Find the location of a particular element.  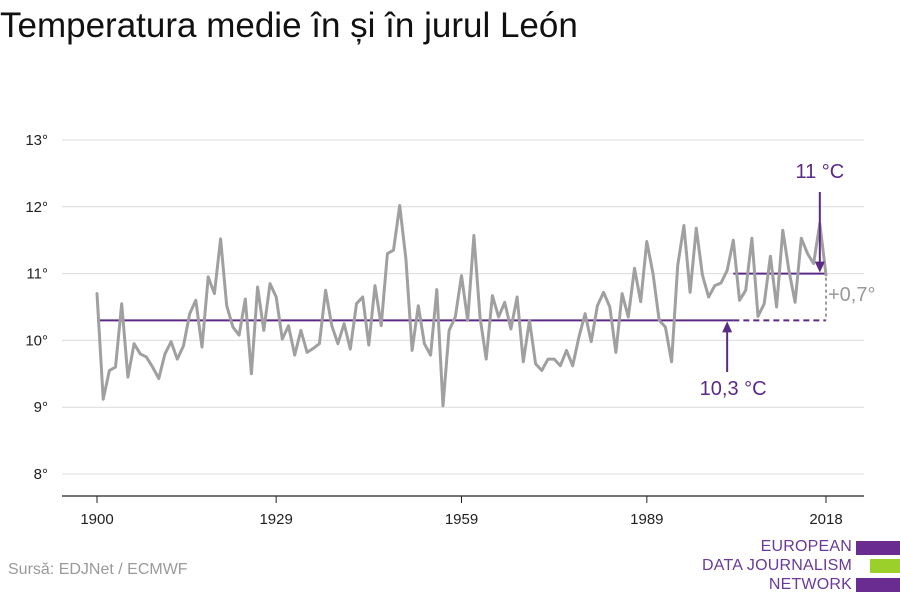

logo-bar-green is located at coordinates (885, 566).